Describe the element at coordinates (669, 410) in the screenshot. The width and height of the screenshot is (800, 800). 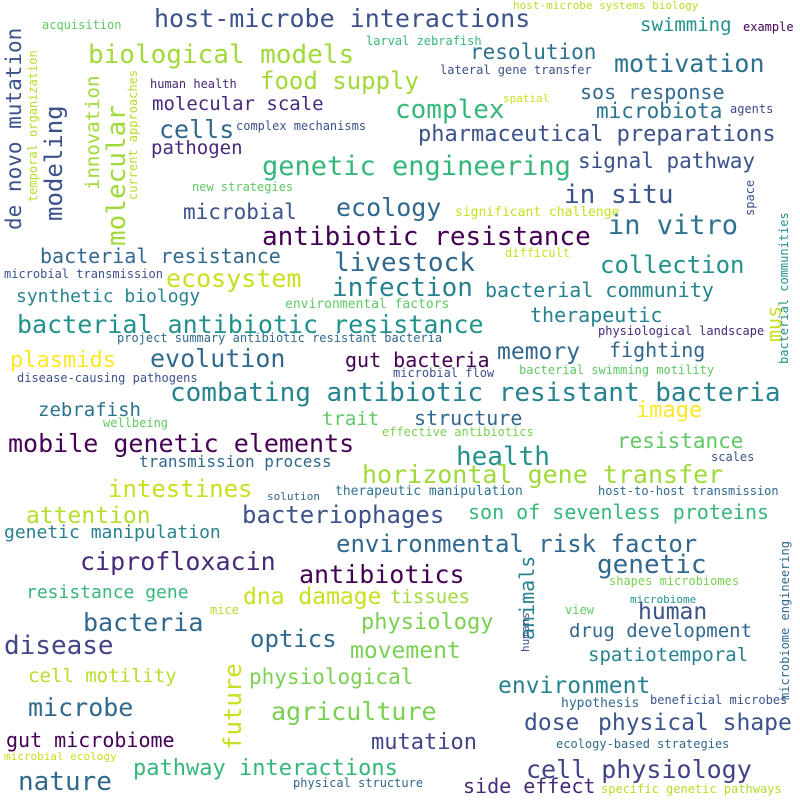
I see `word-image: image` at that location.